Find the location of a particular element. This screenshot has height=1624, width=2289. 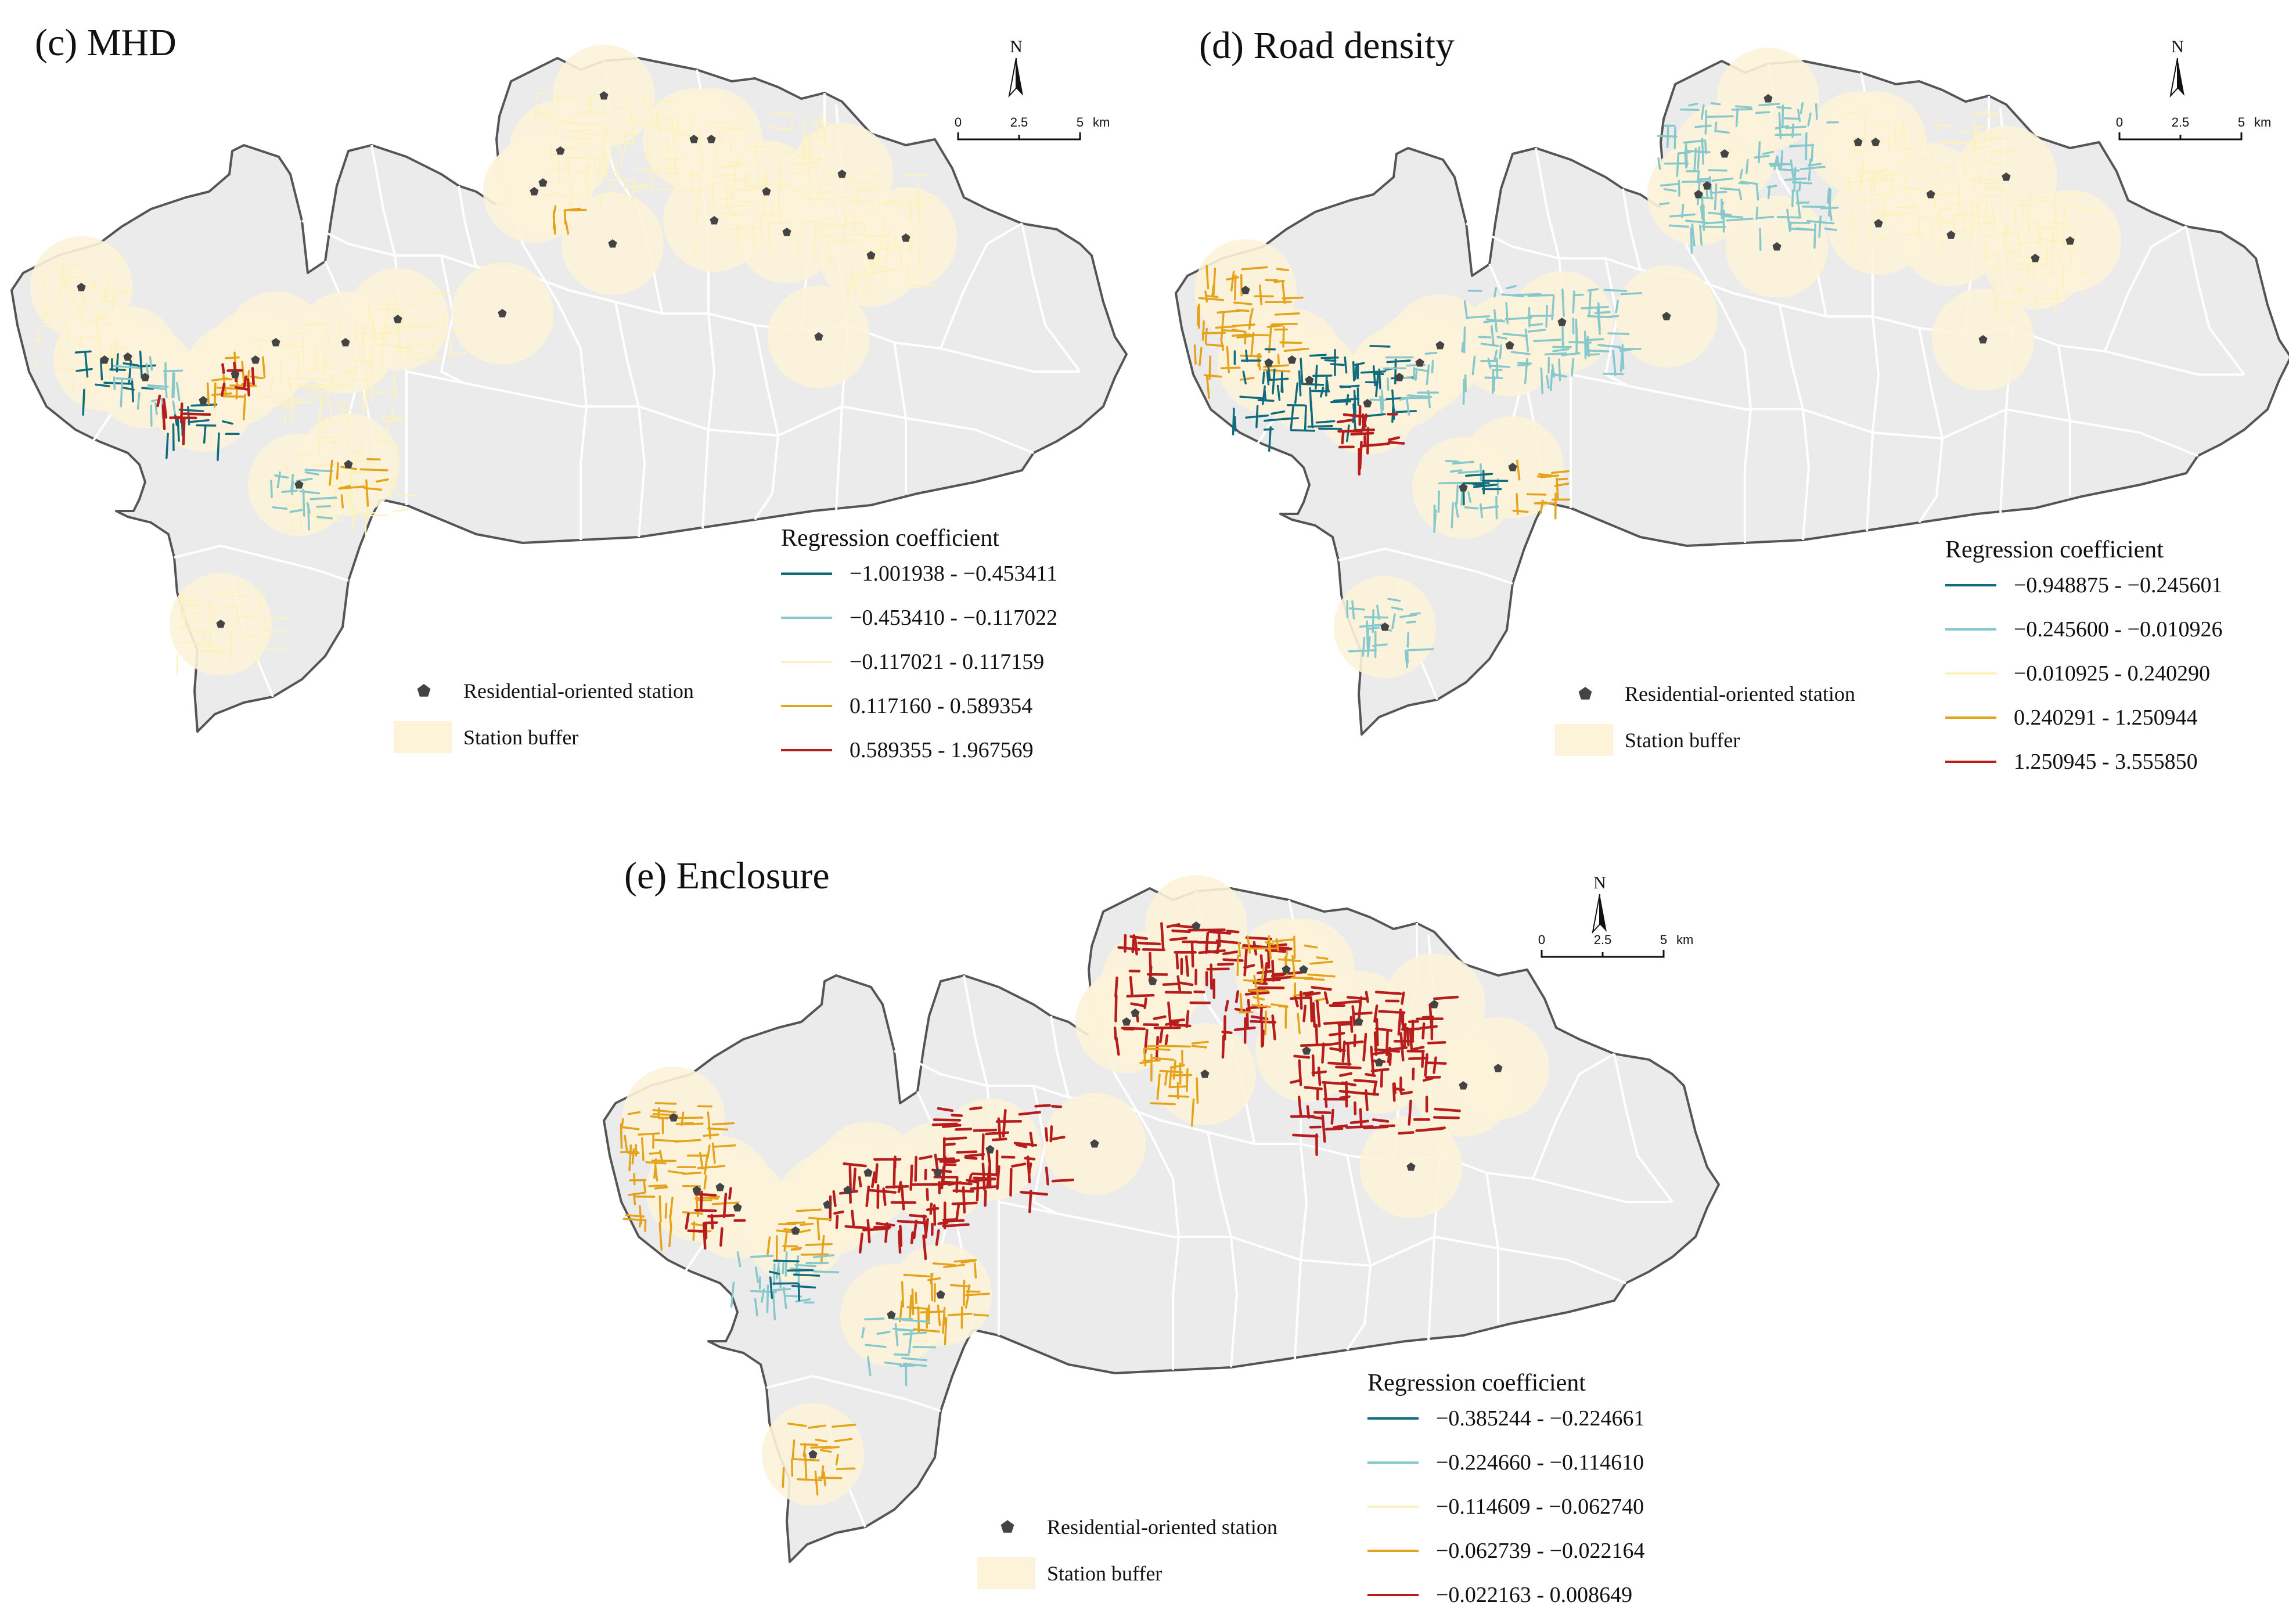

station-legend-label: Residential-oriented station is located at coordinates (1740, 693).